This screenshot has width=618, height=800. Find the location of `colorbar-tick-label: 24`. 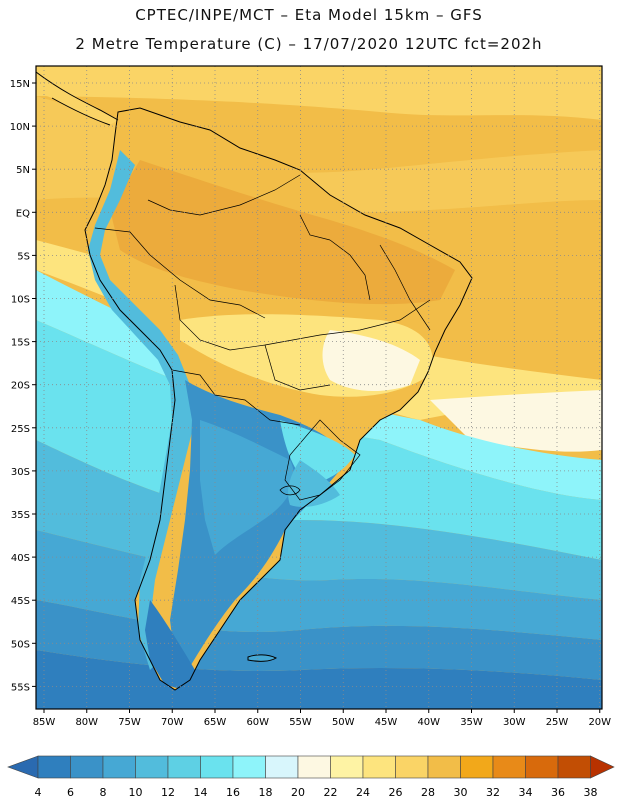

colorbar-tick-label: 24 is located at coordinates (363, 792).